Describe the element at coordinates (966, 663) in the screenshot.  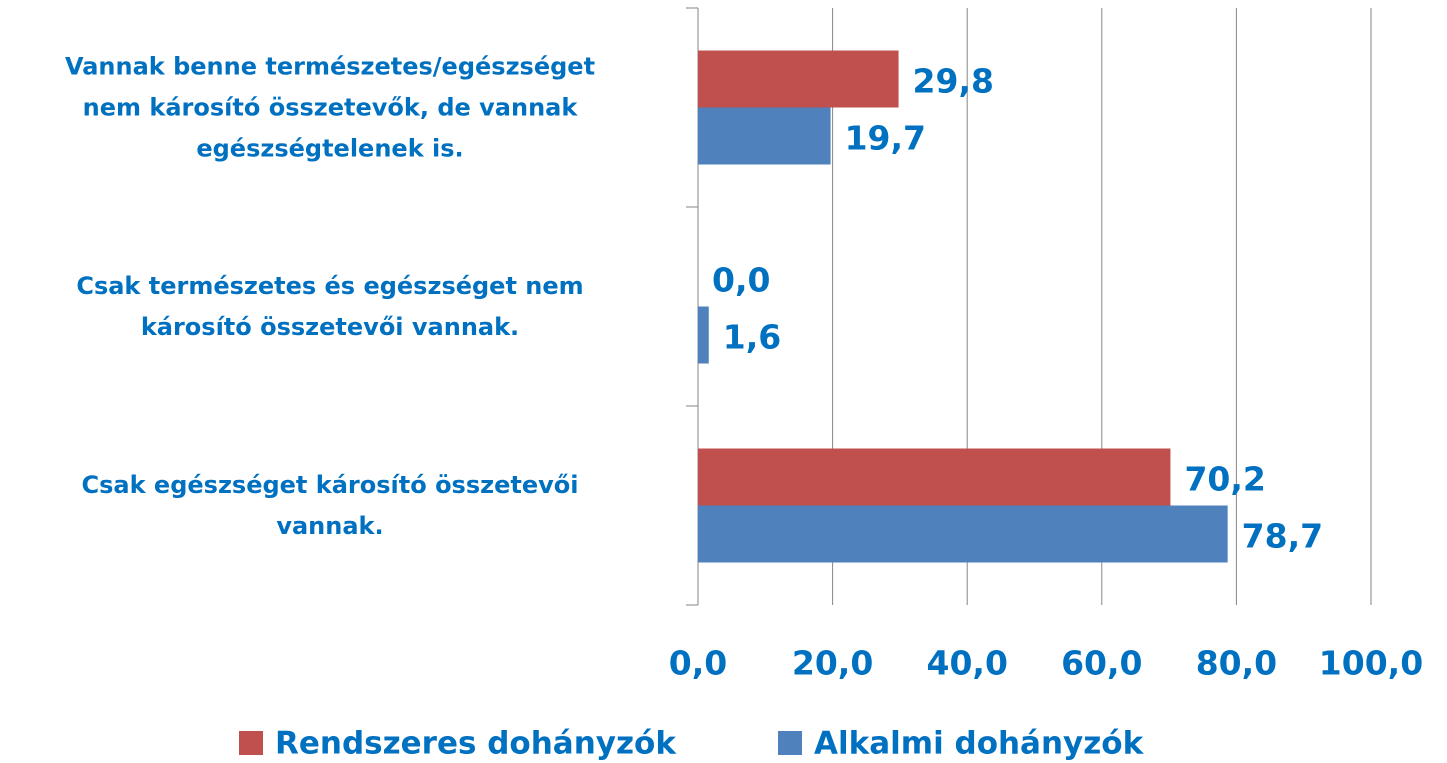
I see `x-tick-label: 40,0` at that location.